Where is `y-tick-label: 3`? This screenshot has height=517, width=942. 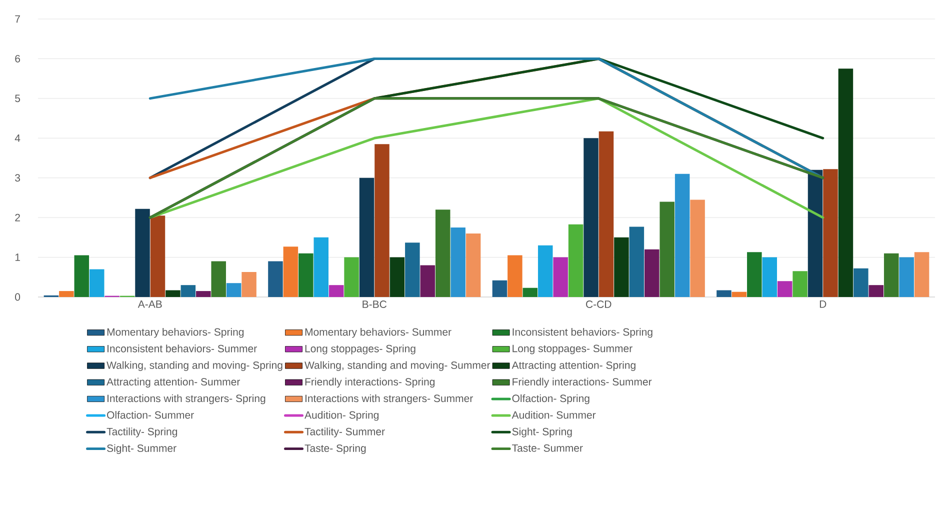
y-tick-label: 3 is located at coordinates (17, 178).